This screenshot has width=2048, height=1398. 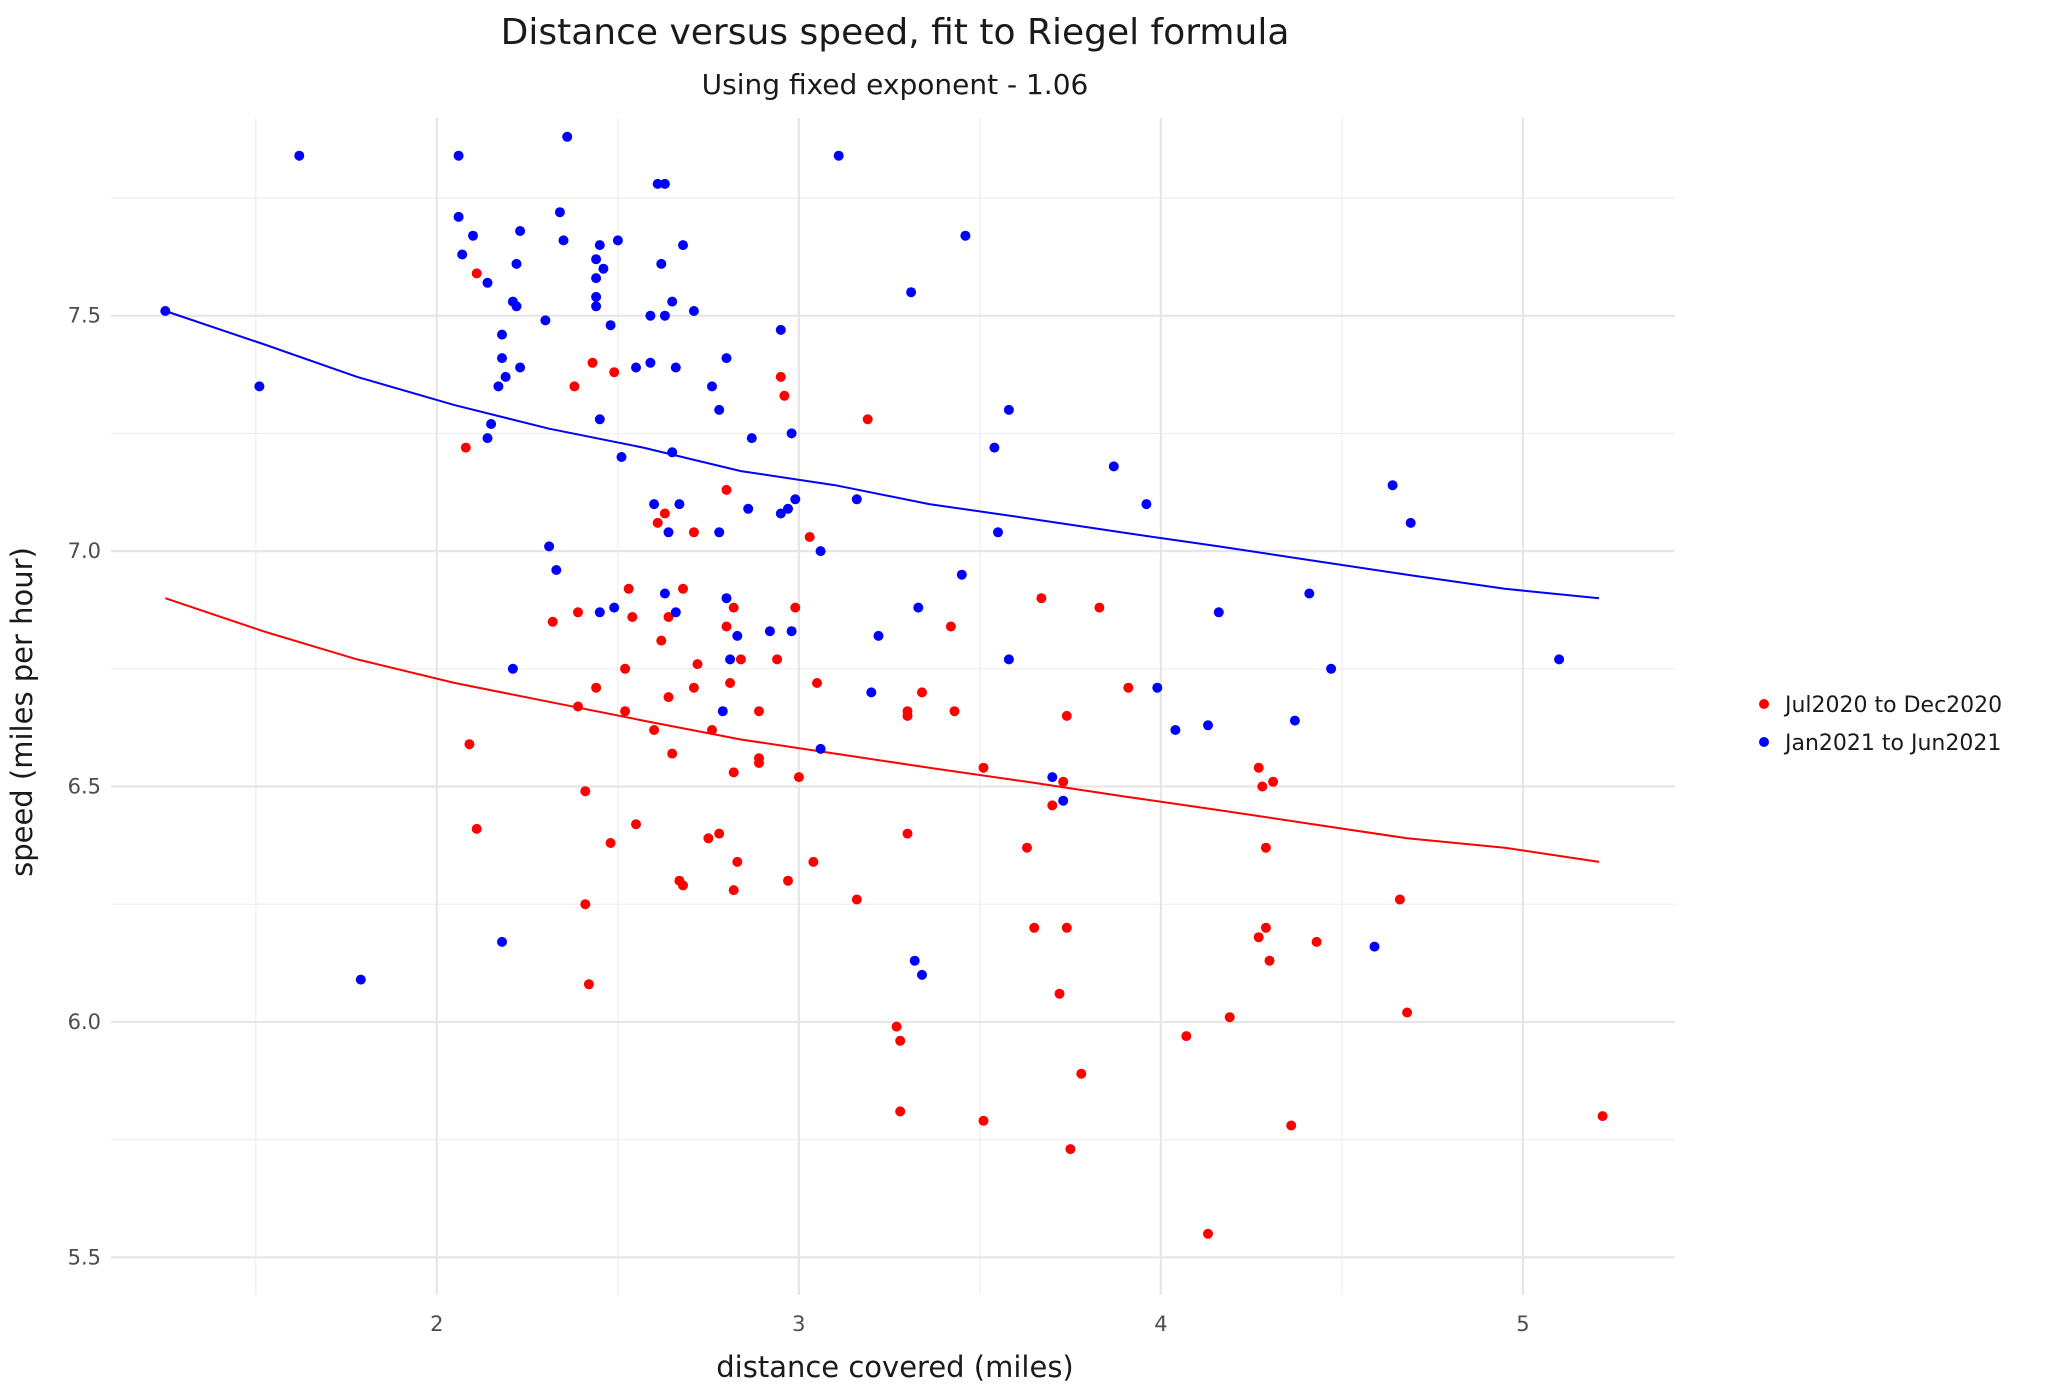 I want to click on chart-subtitle: Using fixed exponent - 1.06, so click(x=895, y=84).